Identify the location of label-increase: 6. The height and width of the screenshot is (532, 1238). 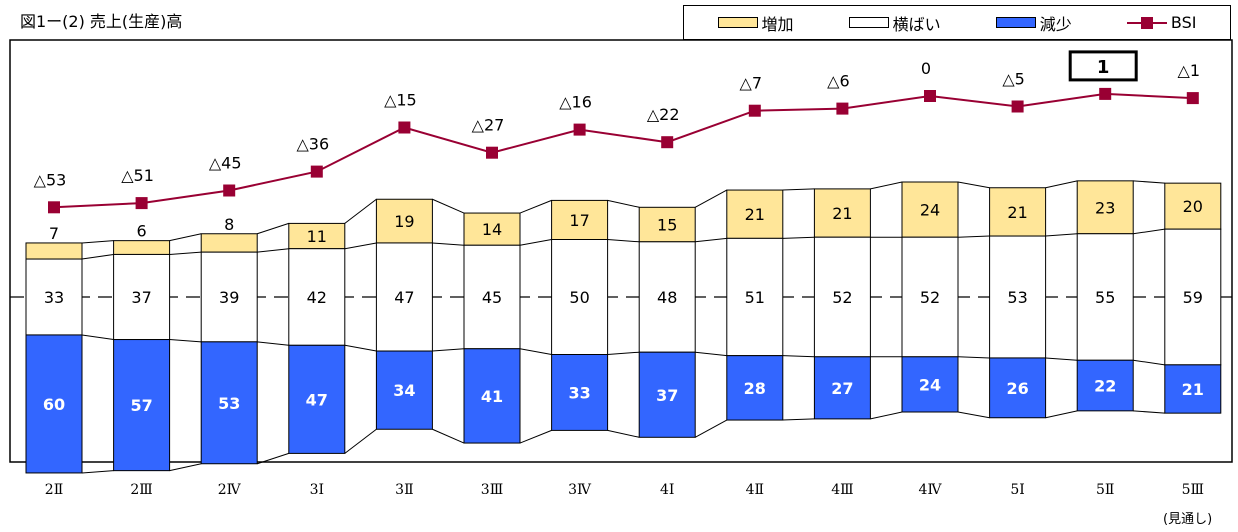
(142, 231).